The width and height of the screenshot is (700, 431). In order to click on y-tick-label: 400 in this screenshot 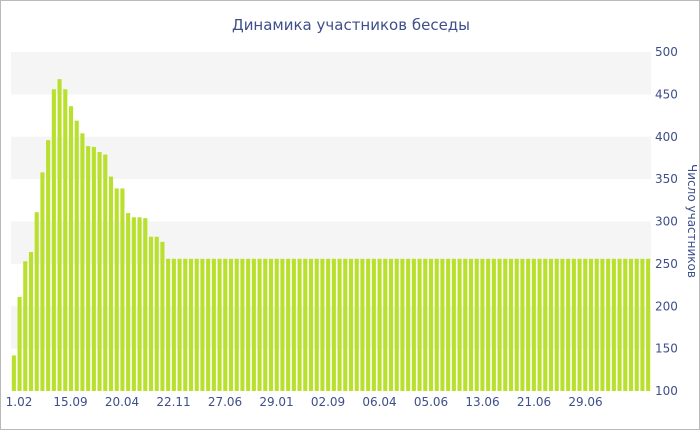, I will do `click(666, 137)`.